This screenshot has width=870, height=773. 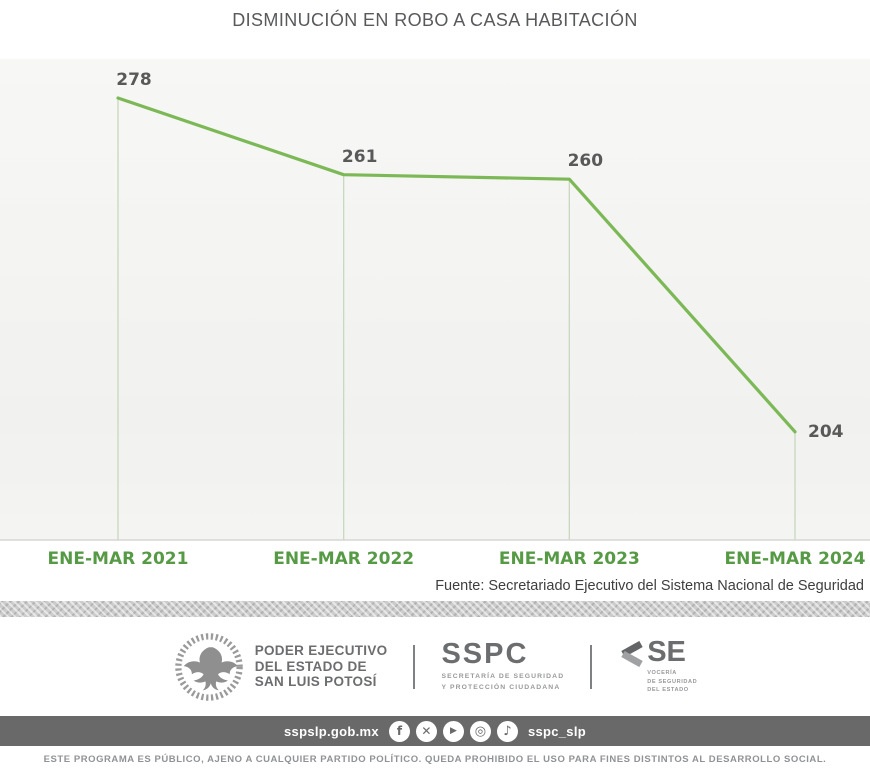 I want to click on tiktok-icon: ♪, so click(x=507, y=731).